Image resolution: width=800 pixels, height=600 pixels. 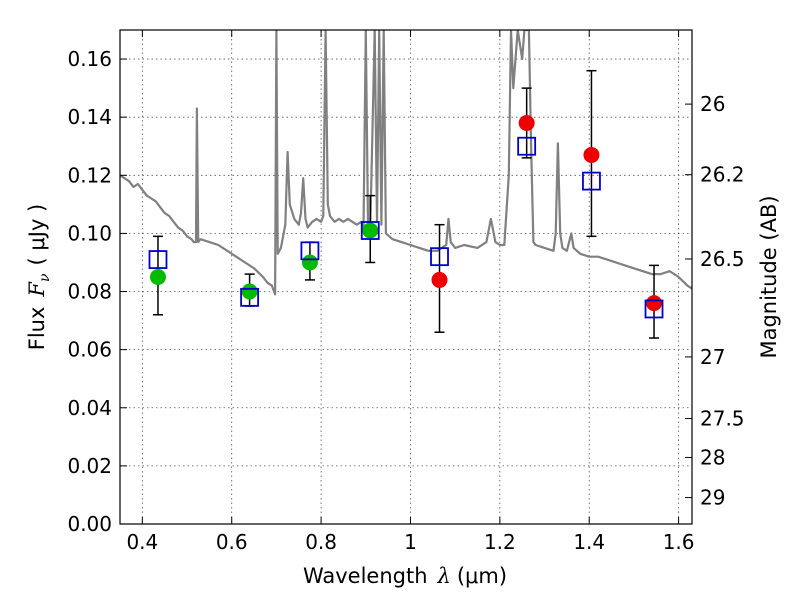 What do you see at coordinates (89, 175) in the screenshot?
I see `y-tick-label: 0.12` at bounding box center [89, 175].